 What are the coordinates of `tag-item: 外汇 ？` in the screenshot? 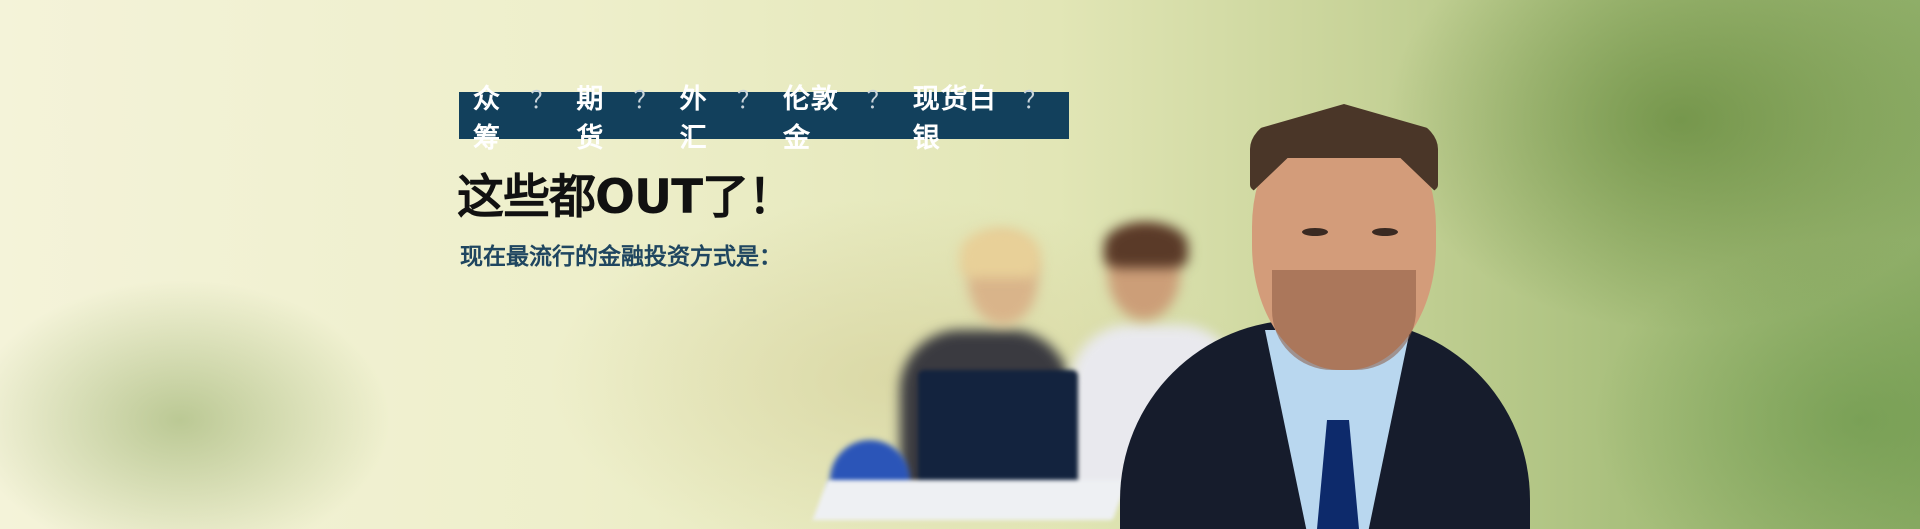 It's located at (720, 116).